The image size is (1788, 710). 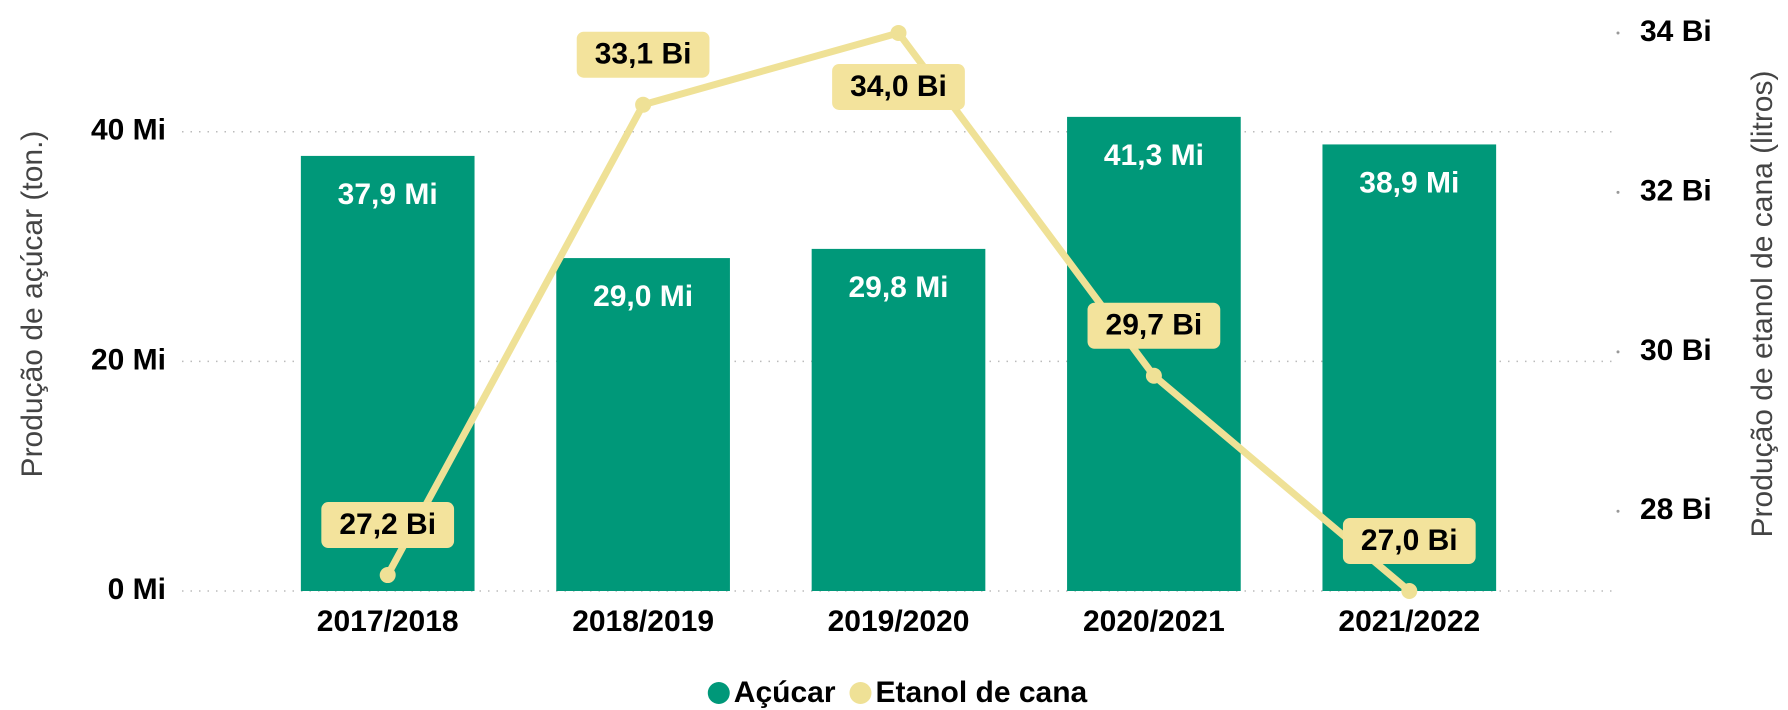 I want to click on value-label-text: 29,7 Bi, so click(x=1154, y=325).